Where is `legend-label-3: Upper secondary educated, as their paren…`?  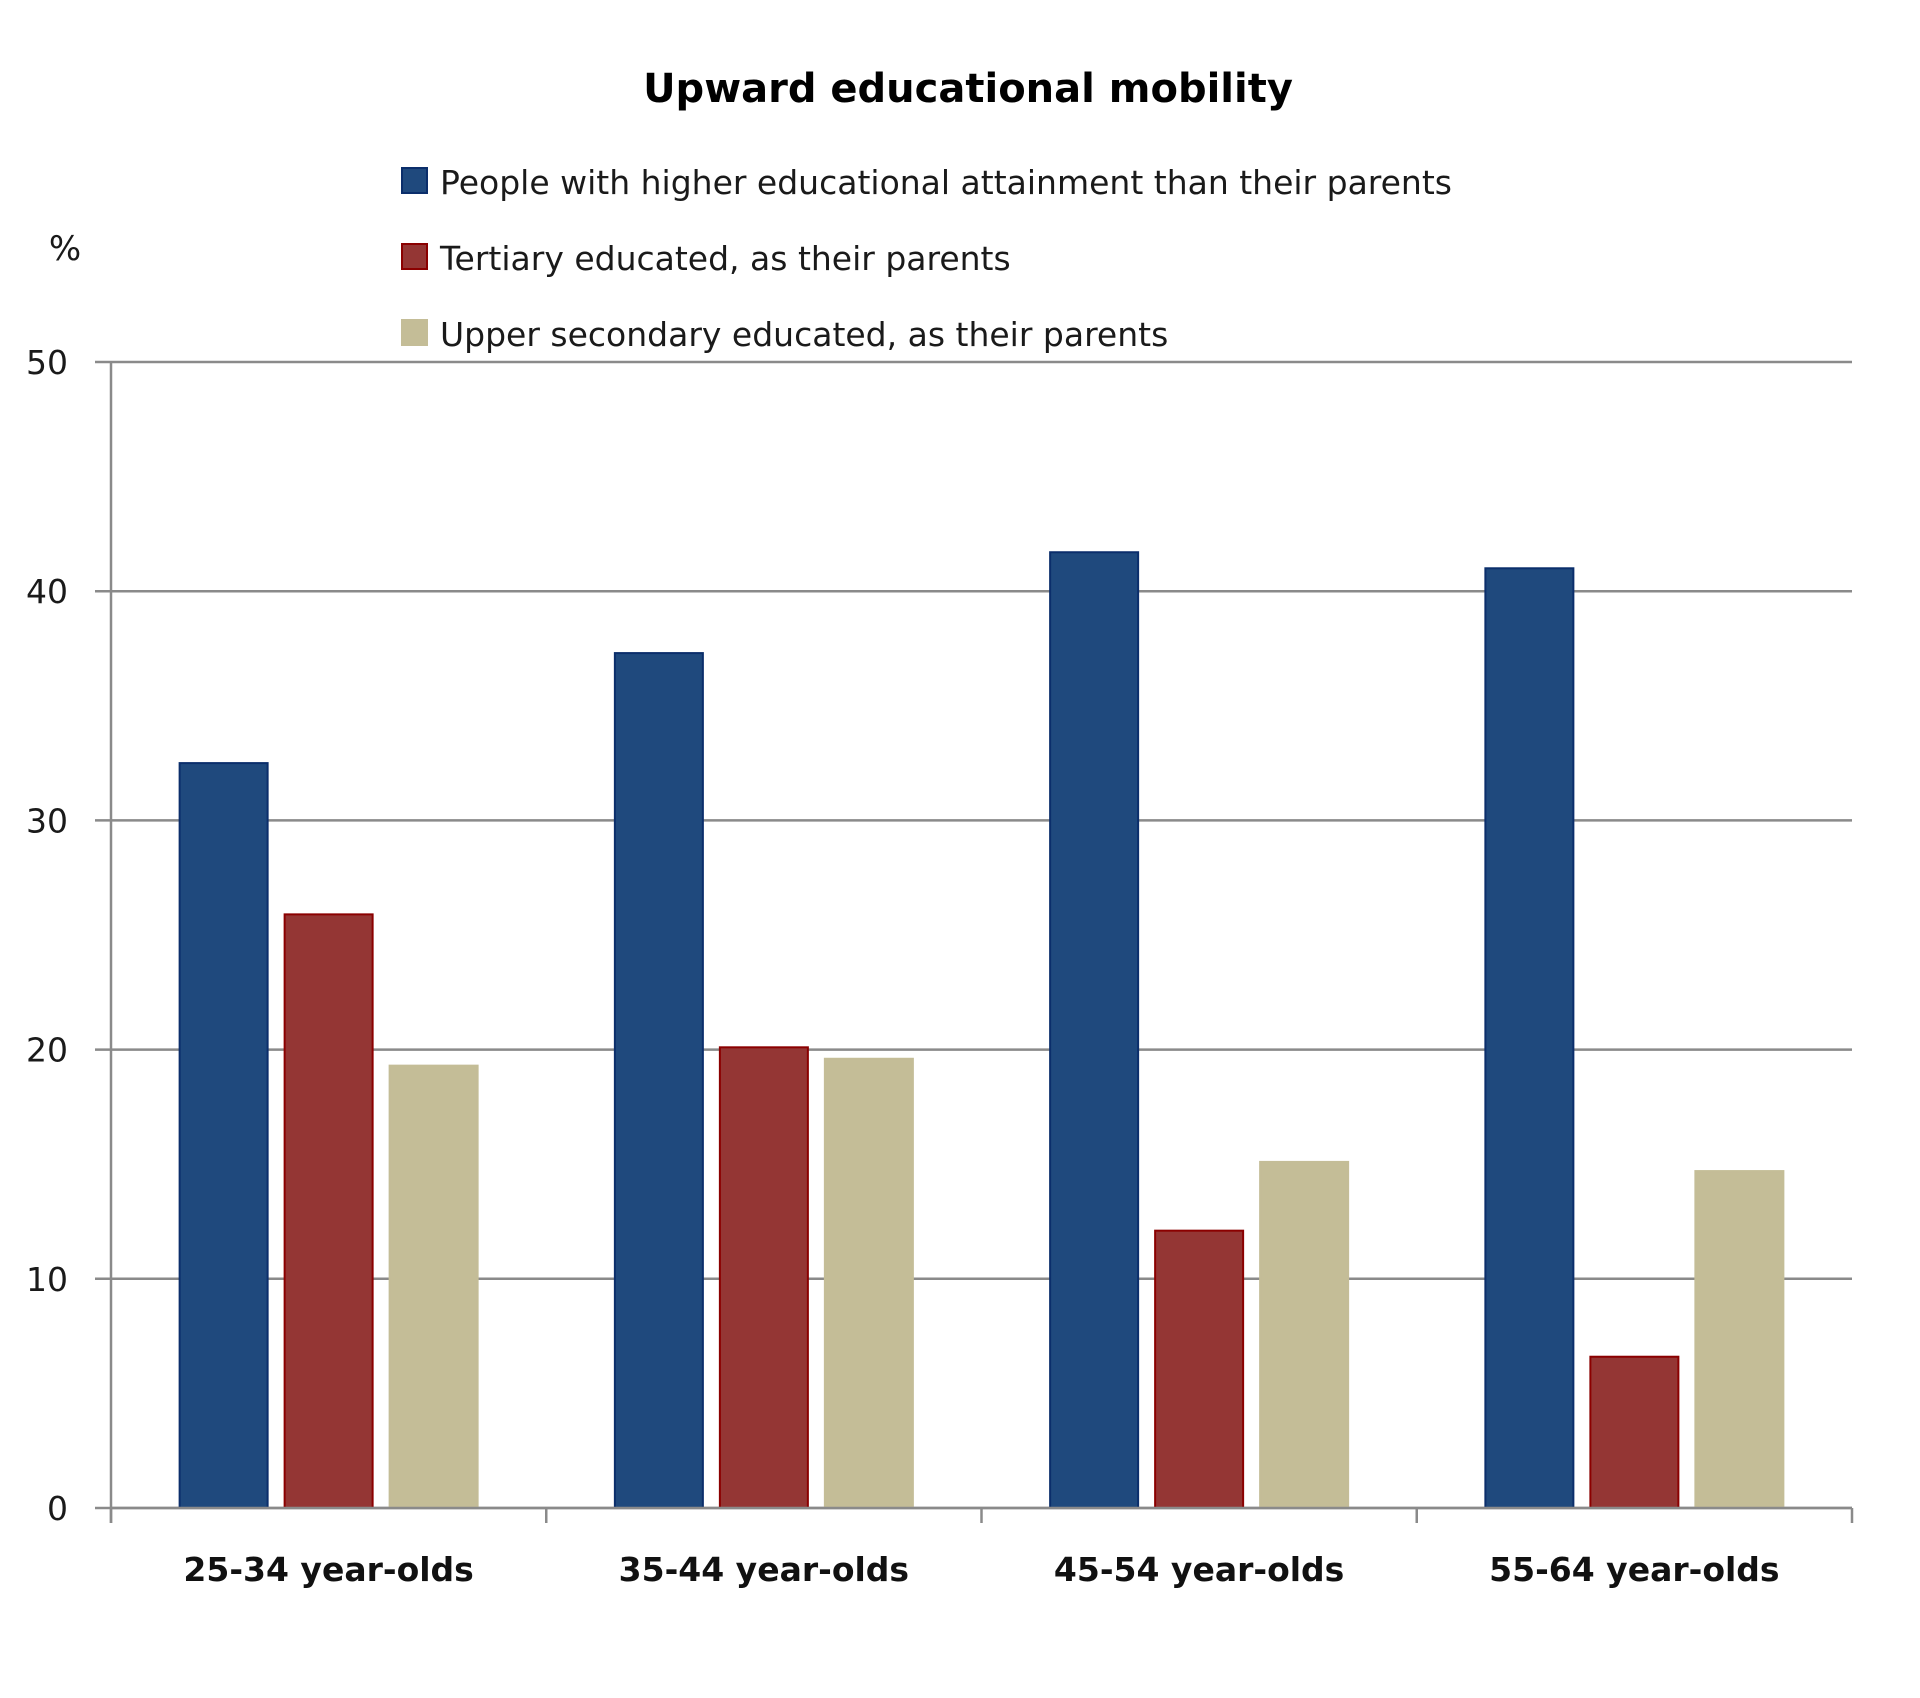 legend-label-3: Upper secondary educated, as their paren… is located at coordinates (804, 334).